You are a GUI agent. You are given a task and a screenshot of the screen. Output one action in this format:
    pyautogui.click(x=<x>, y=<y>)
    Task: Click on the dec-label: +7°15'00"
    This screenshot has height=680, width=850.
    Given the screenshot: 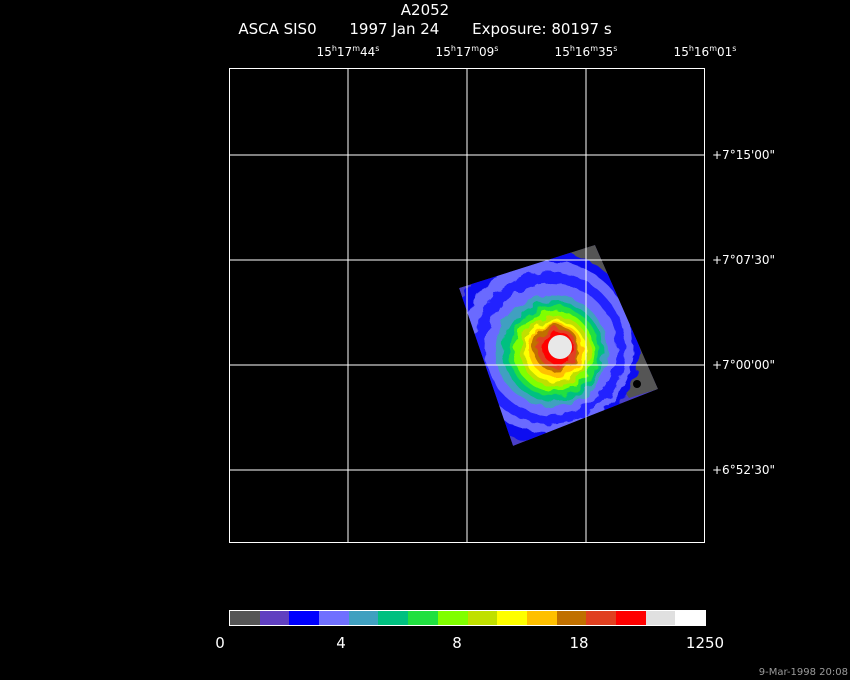 What is the action you would take?
    pyautogui.click(x=744, y=155)
    